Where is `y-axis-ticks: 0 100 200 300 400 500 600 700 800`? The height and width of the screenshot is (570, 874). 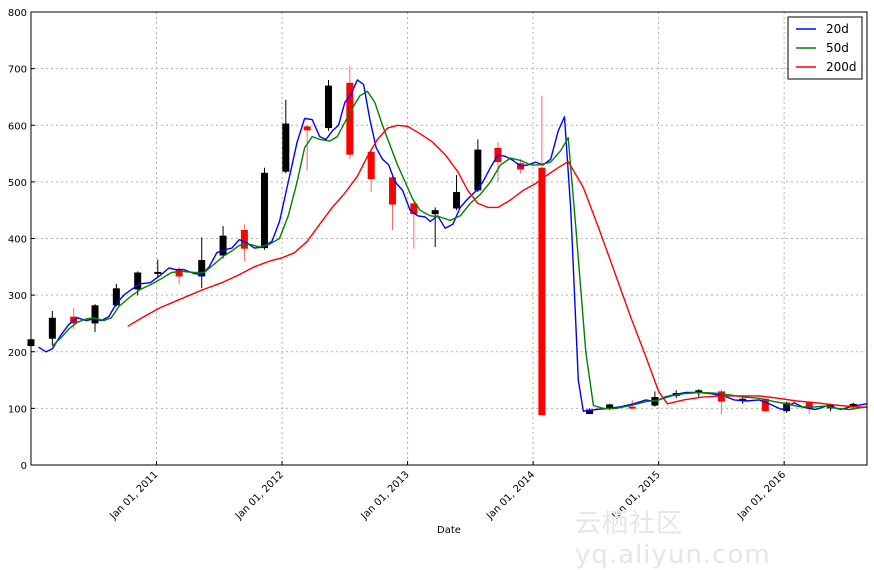 y-axis-ticks: 0 100 200 300 400 500 600 700 800 is located at coordinates (21, 240).